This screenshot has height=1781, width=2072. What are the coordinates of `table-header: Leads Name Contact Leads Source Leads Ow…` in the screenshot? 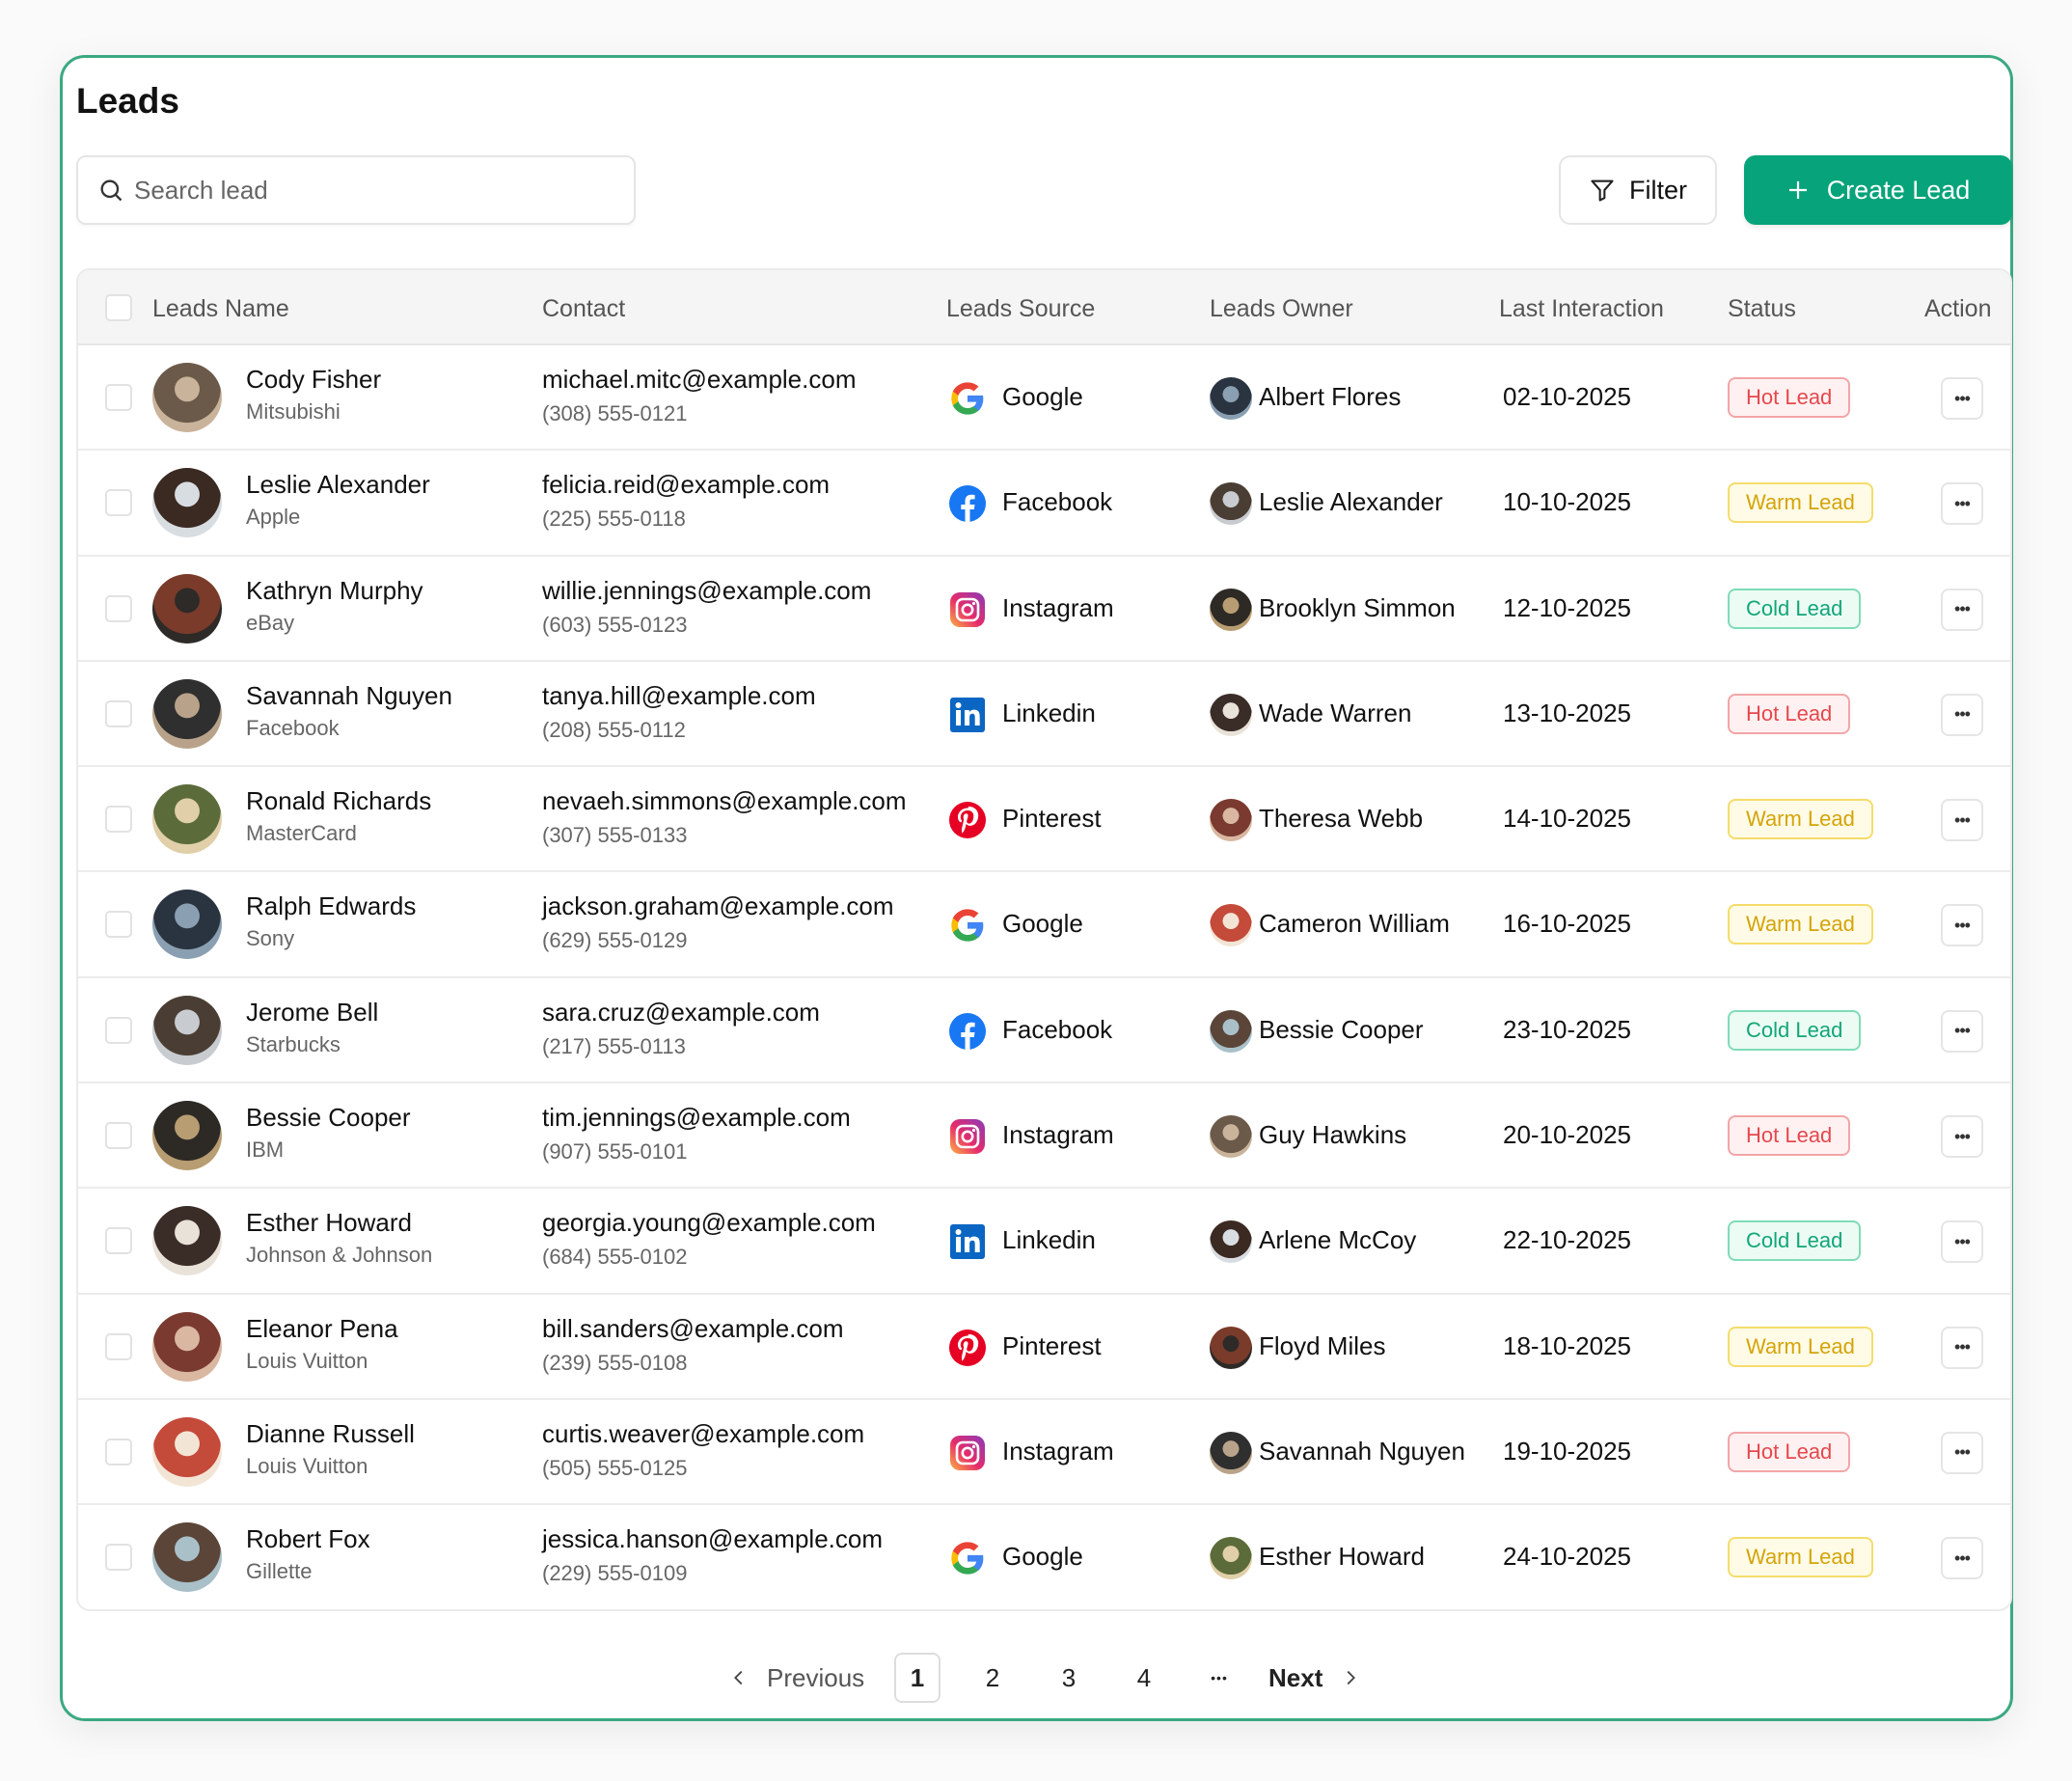 It's located at (1044, 307).